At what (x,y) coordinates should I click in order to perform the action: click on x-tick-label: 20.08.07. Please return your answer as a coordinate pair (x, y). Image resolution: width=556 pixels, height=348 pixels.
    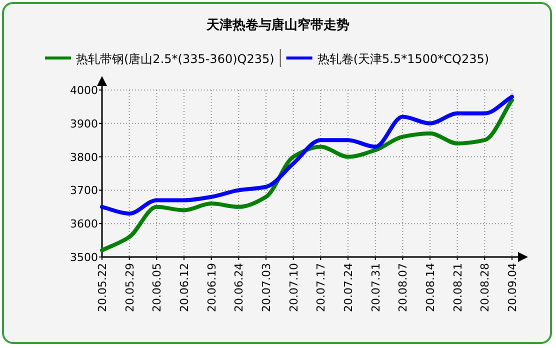
    Looking at the image, I should click on (403, 287).